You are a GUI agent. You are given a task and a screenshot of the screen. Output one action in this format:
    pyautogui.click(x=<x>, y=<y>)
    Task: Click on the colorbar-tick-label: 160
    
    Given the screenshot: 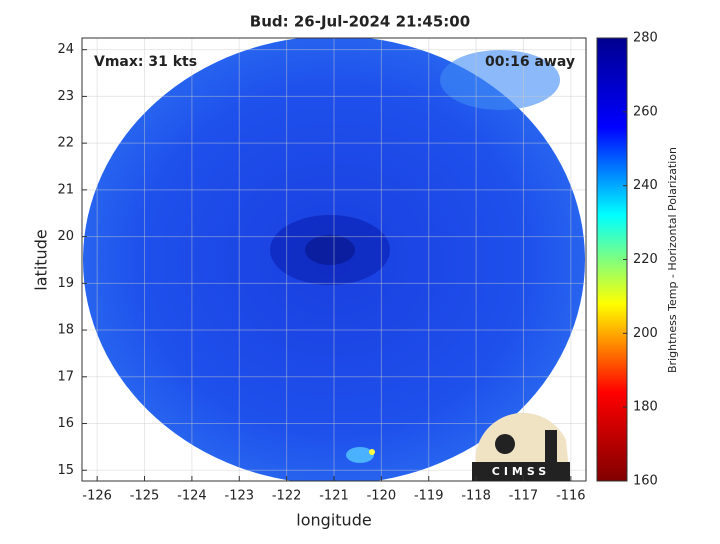 What is the action you would take?
    pyautogui.click(x=645, y=481)
    